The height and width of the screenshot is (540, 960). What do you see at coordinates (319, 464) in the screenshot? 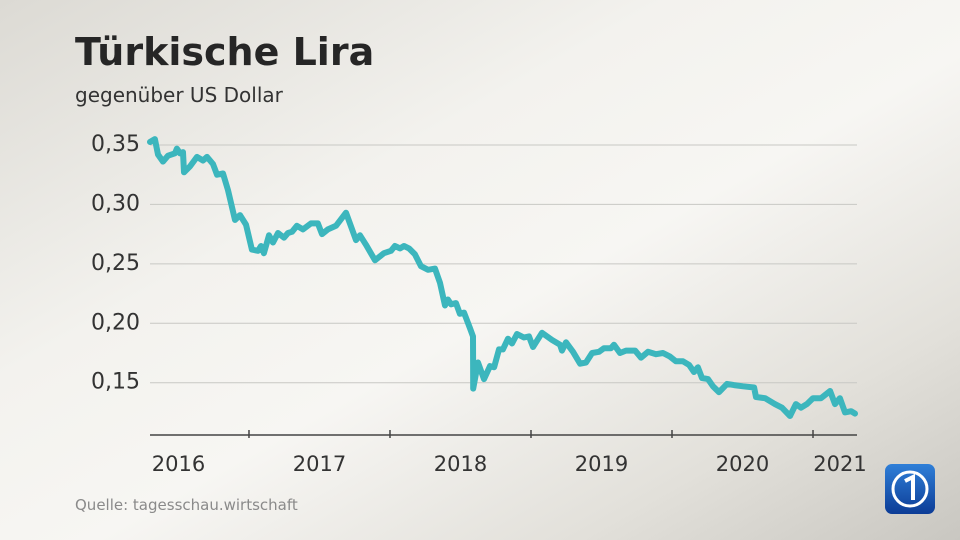
I see `x-tick-label: 2017` at bounding box center [319, 464].